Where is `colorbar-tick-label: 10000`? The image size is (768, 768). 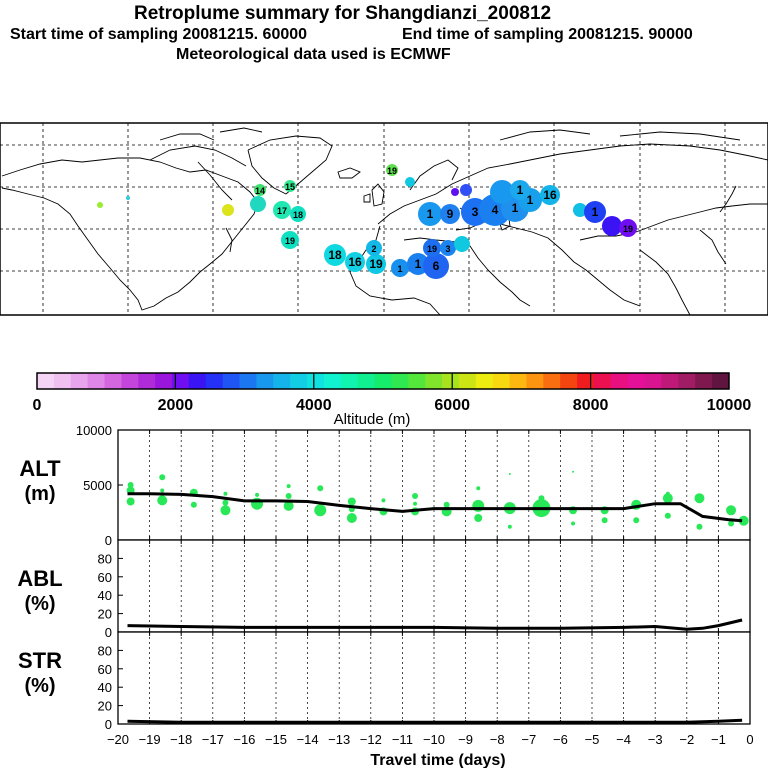
colorbar-tick-label: 10000 is located at coordinates (729, 405).